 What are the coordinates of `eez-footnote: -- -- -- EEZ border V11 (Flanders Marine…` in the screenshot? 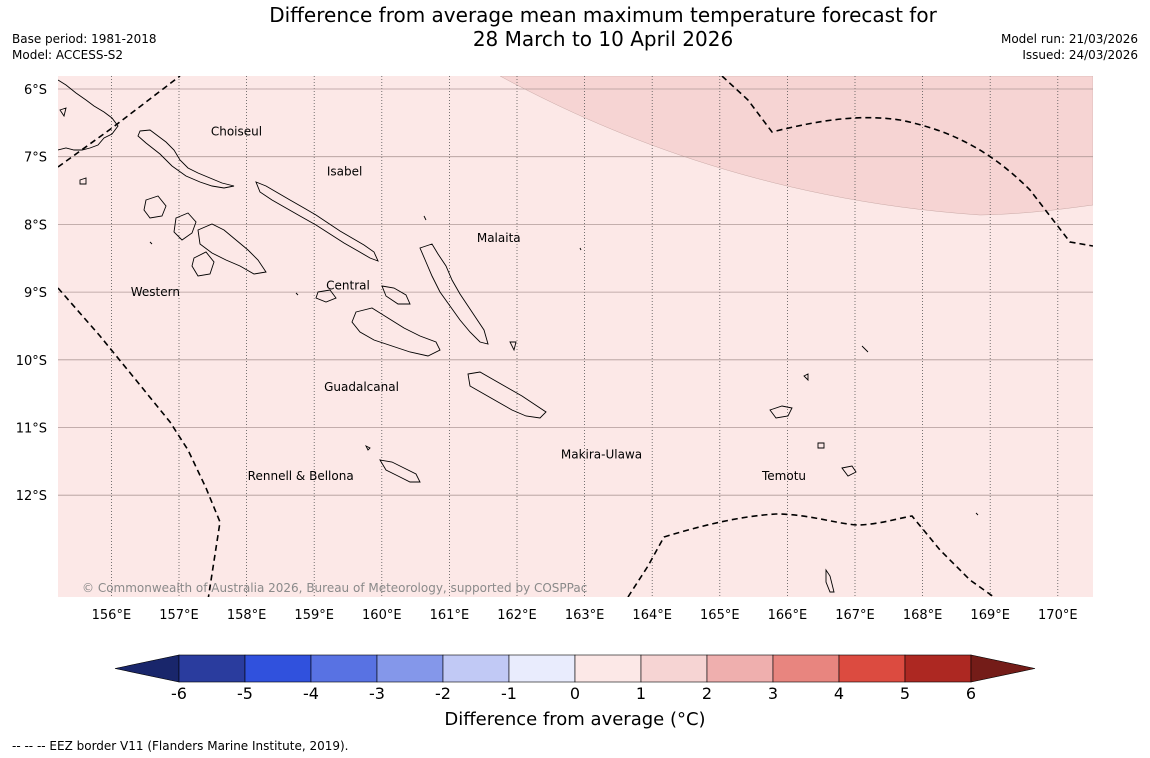 It's located at (180, 746).